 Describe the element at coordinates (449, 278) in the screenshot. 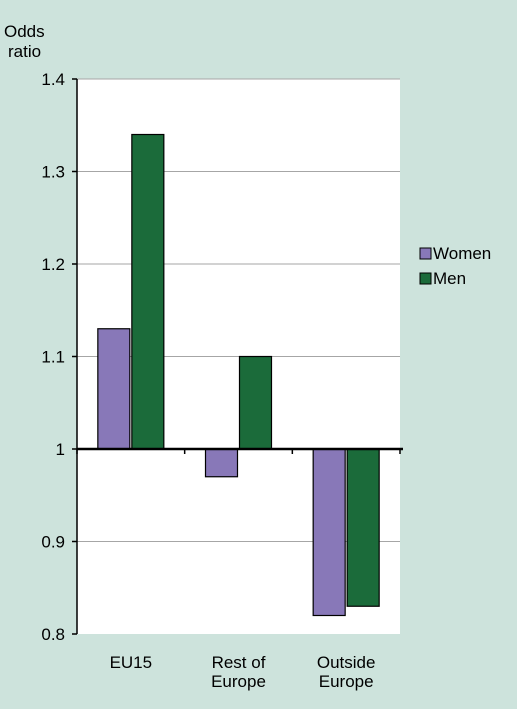

I see `legend-label-men: Men` at that location.